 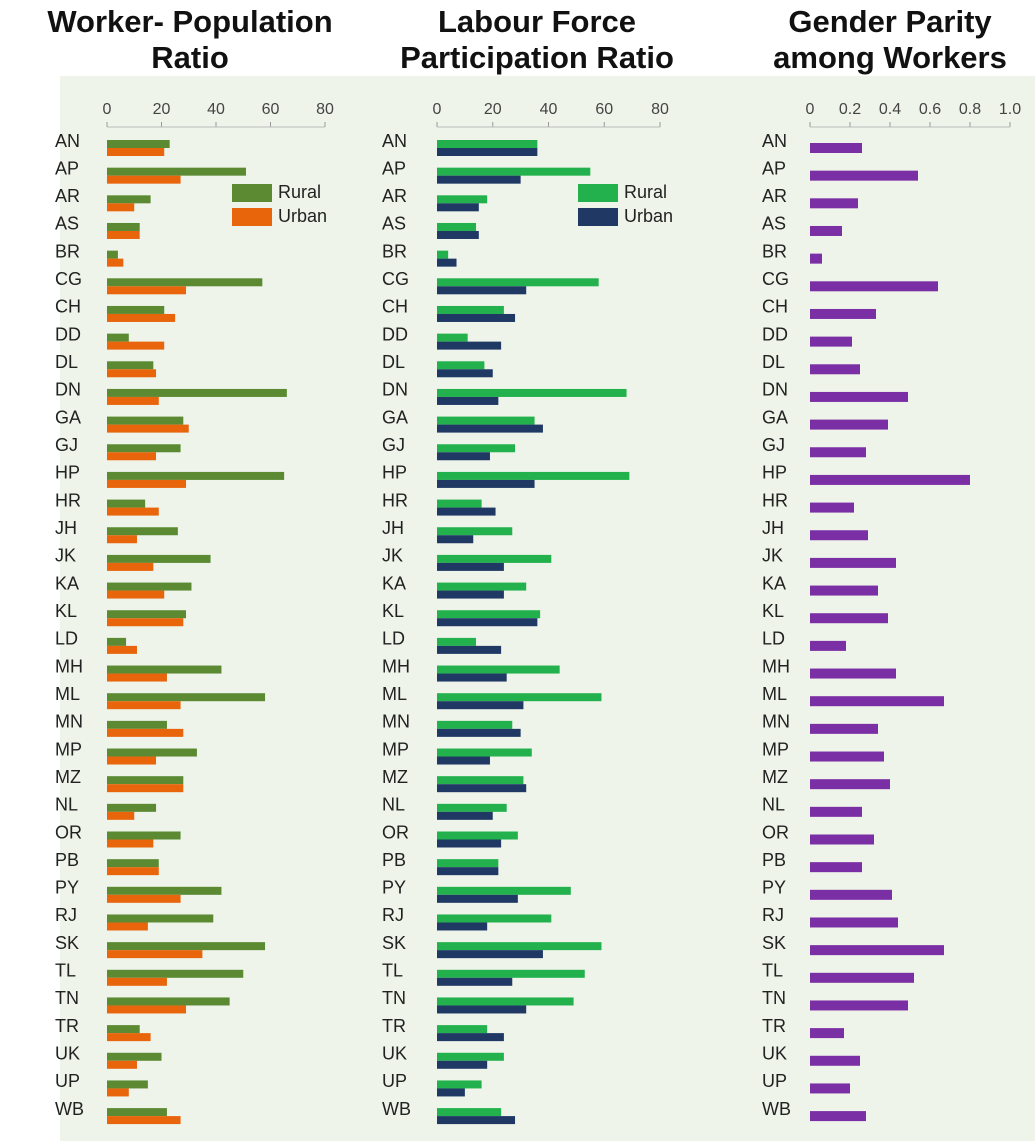 What do you see at coordinates (68, 832) in the screenshot?
I see `category-label: OR` at bounding box center [68, 832].